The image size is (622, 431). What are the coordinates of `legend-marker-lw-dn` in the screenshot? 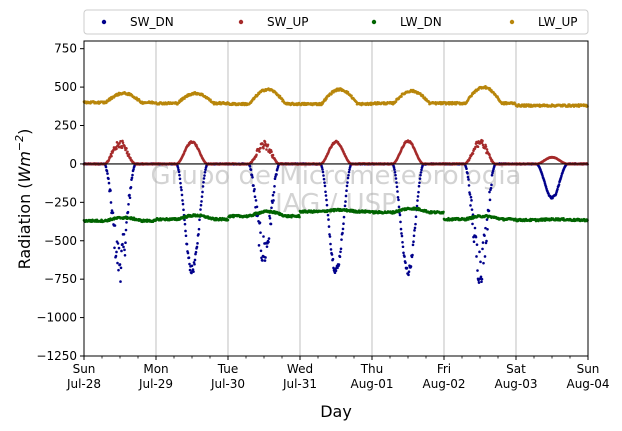 It's located at (374, 22).